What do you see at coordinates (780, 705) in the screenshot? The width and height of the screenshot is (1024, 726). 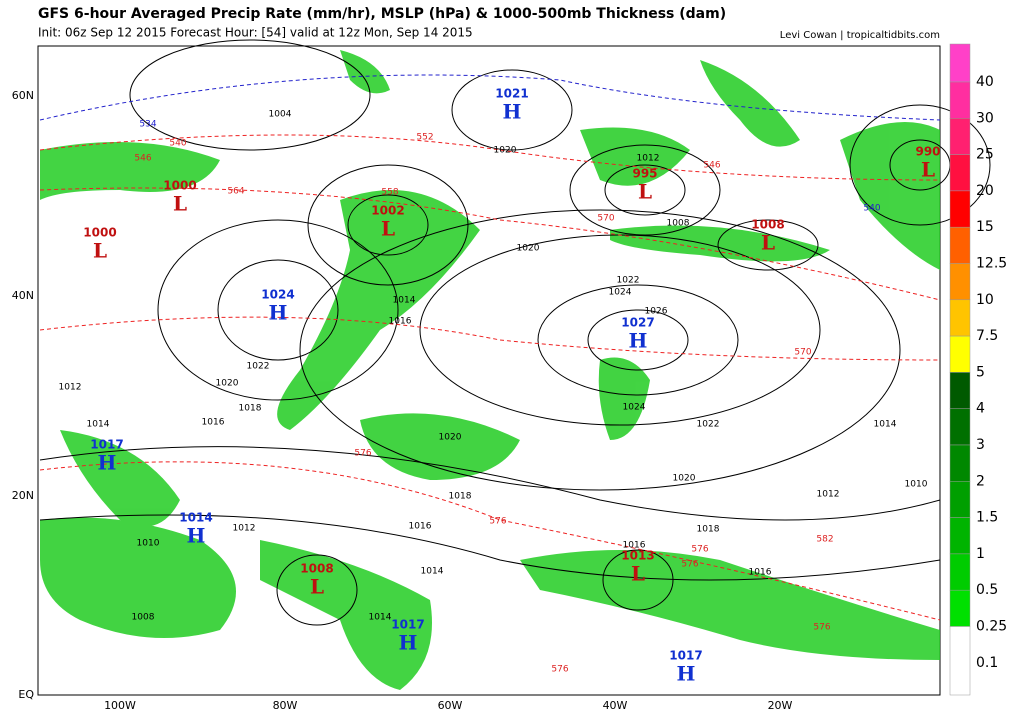 I see `lon-label: 20W` at bounding box center [780, 705].